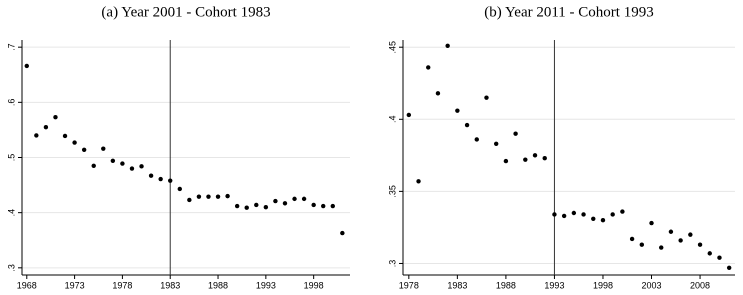 The image size is (743, 295). I want to click on x-tick-label: 2003, so click(651, 285).